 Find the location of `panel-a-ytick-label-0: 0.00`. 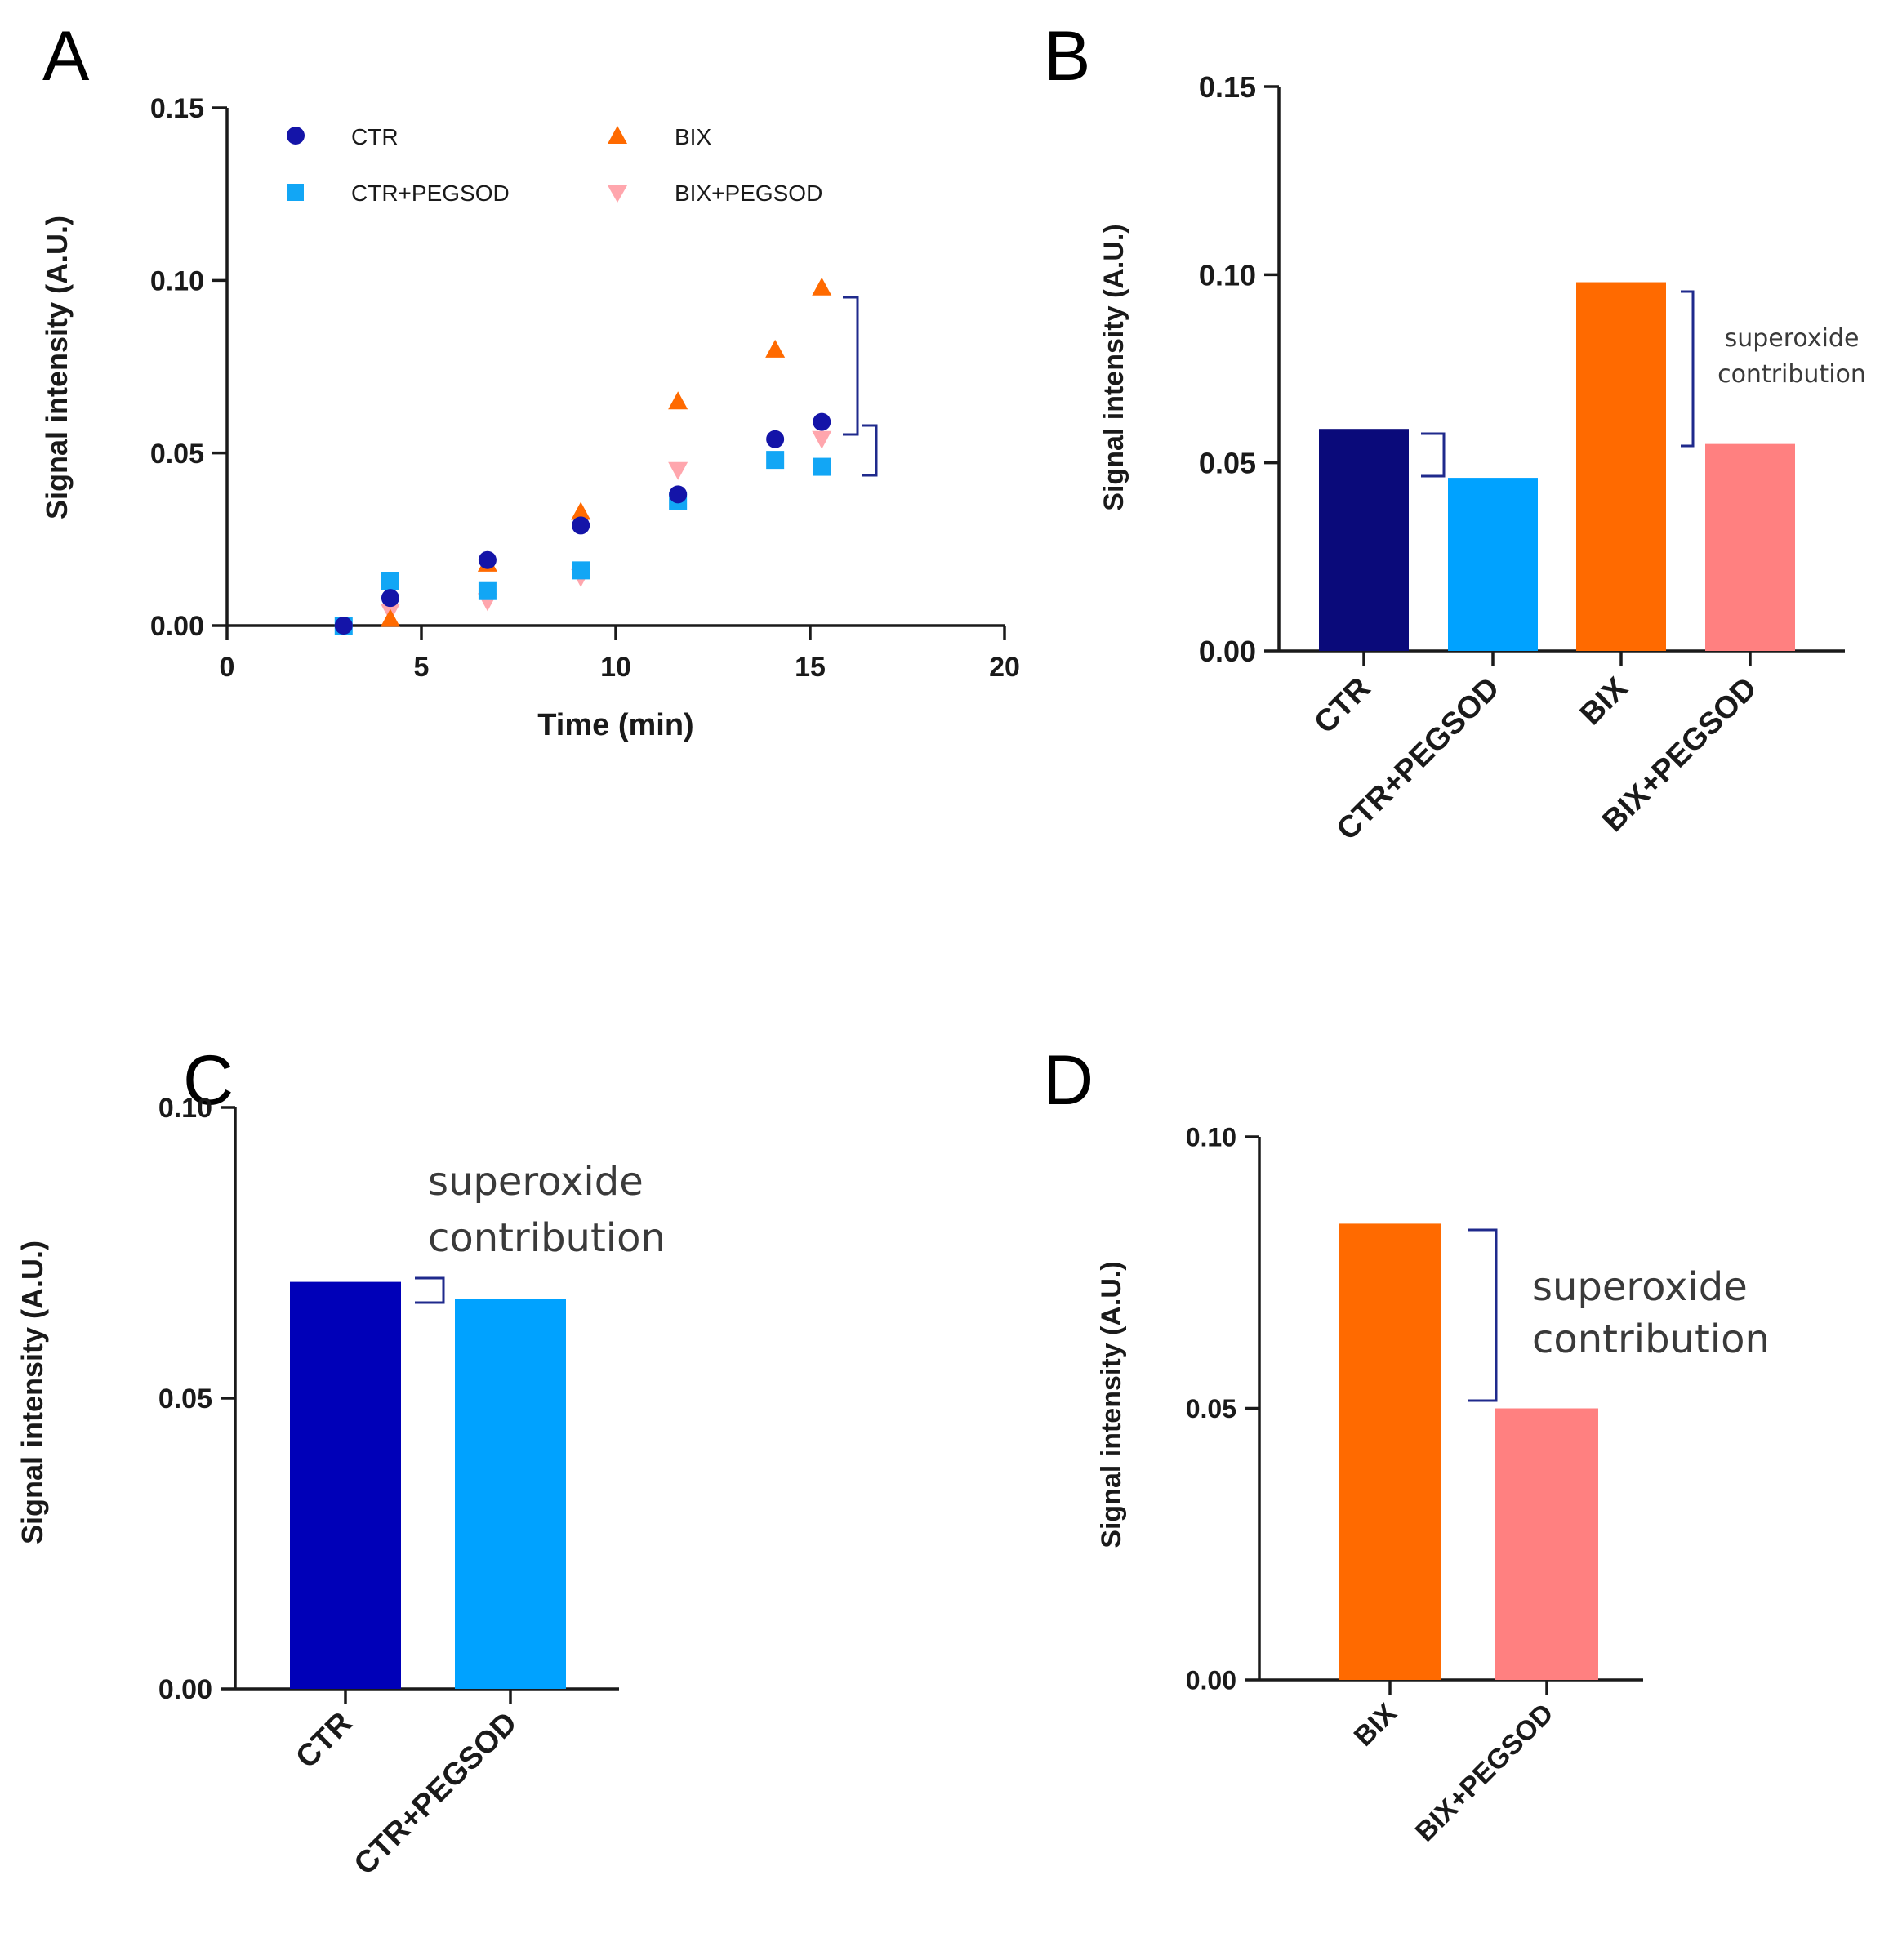

panel-a-ytick-label-0: 0.00 is located at coordinates (177, 626).